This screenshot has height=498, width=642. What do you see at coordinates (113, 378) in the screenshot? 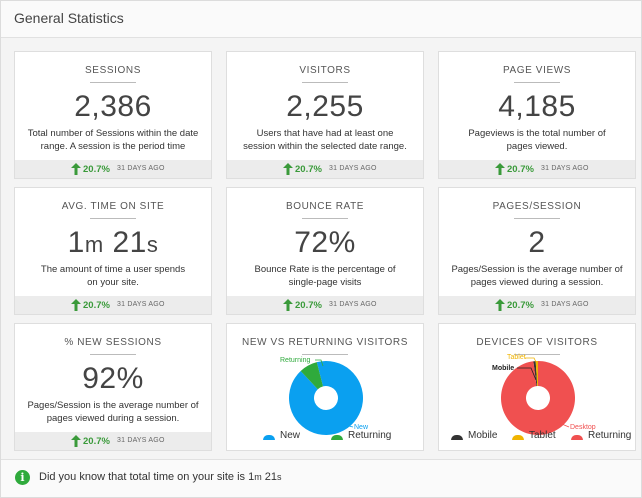
I see `card-value: 92%` at bounding box center [113, 378].